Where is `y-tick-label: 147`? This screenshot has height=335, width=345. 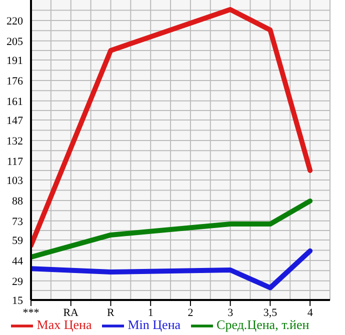
y-tick-label: 147 is located at coordinates (15, 120).